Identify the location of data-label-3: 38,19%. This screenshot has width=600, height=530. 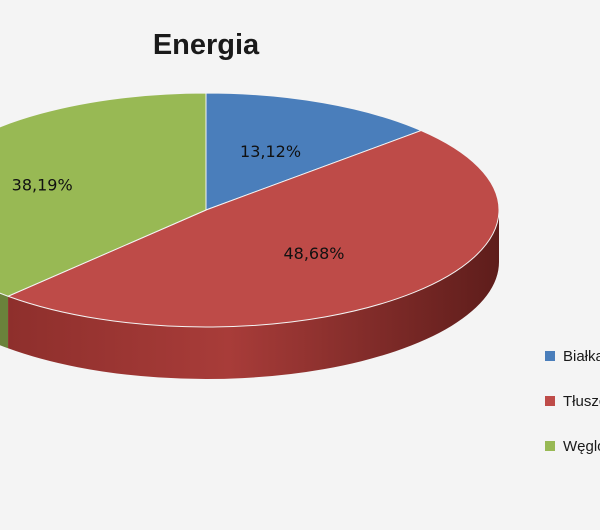
(42, 185).